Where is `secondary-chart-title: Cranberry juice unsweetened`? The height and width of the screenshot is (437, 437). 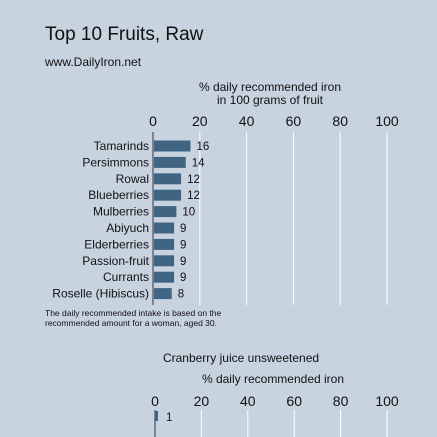 secondary-chart-title: Cranberry juice unsweetened is located at coordinates (241, 358).